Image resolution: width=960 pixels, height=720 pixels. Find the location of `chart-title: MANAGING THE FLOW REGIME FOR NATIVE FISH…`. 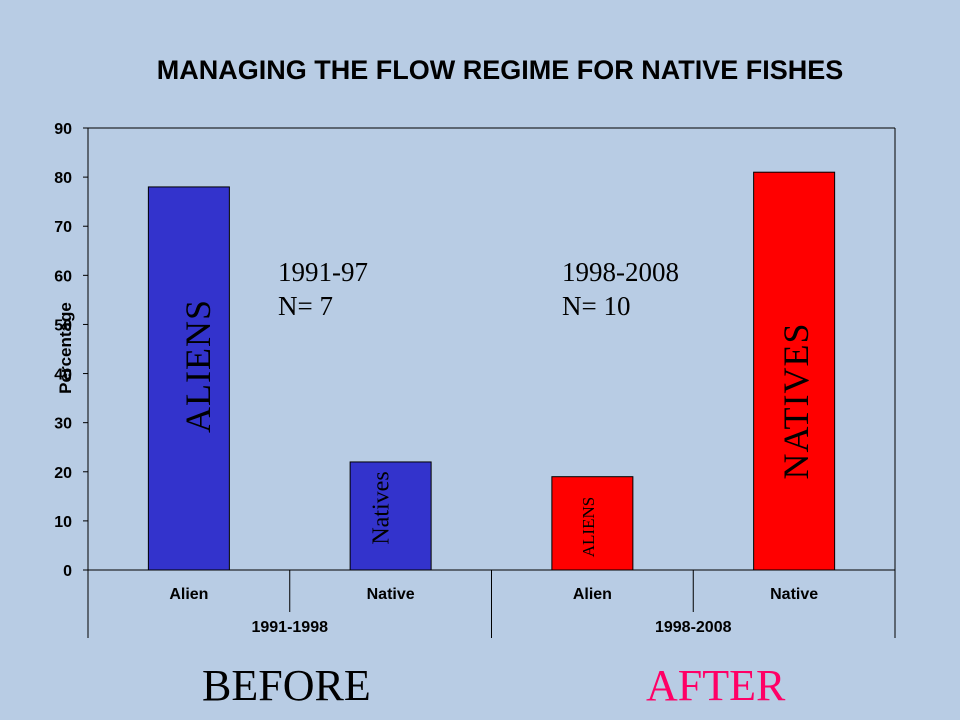

chart-title: MANAGING THE FLOW REGIME FOR NATIVE FISH… is located at coordinates (500, 70).